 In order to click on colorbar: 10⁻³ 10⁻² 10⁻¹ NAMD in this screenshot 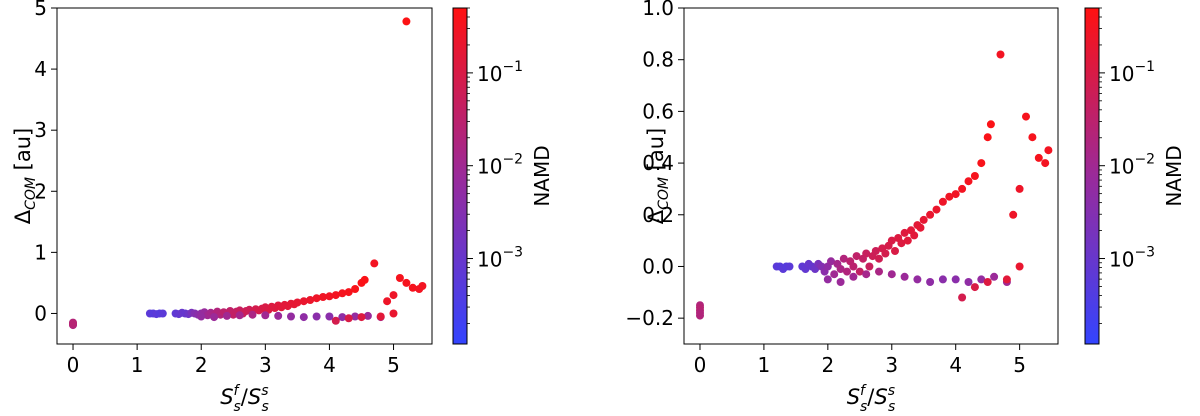, I will do `click(1135, 176)`.